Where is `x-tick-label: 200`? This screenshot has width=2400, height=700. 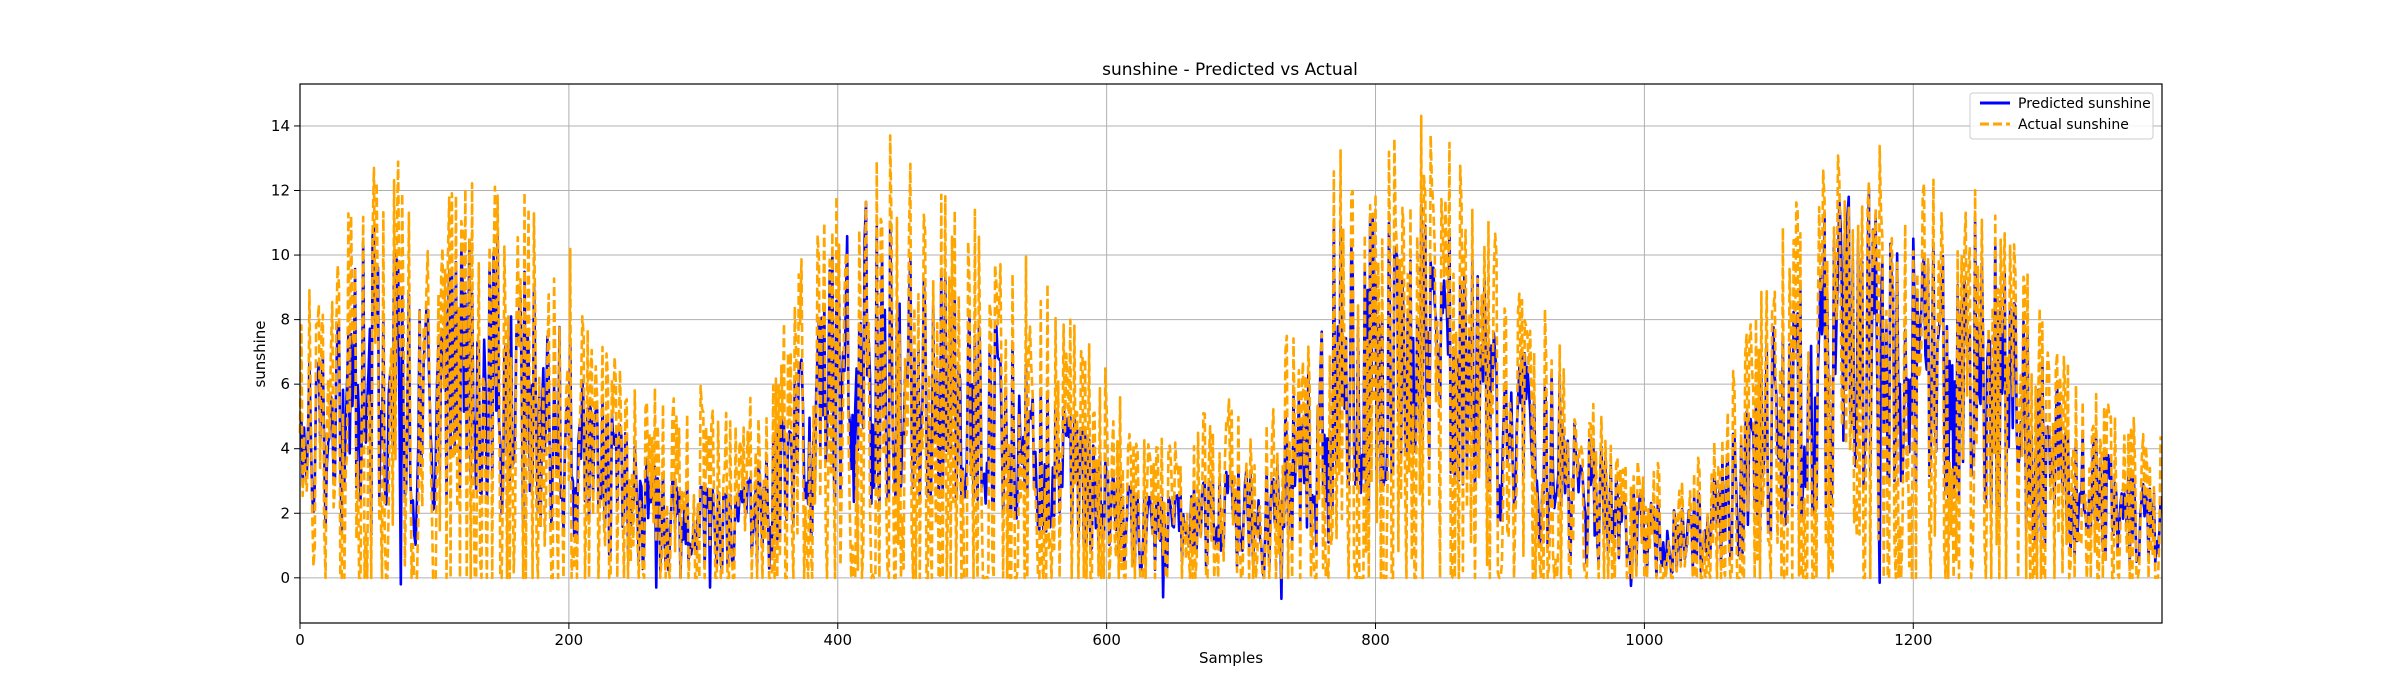
x-tick-label: 200 is located at coordinates (569, 640).